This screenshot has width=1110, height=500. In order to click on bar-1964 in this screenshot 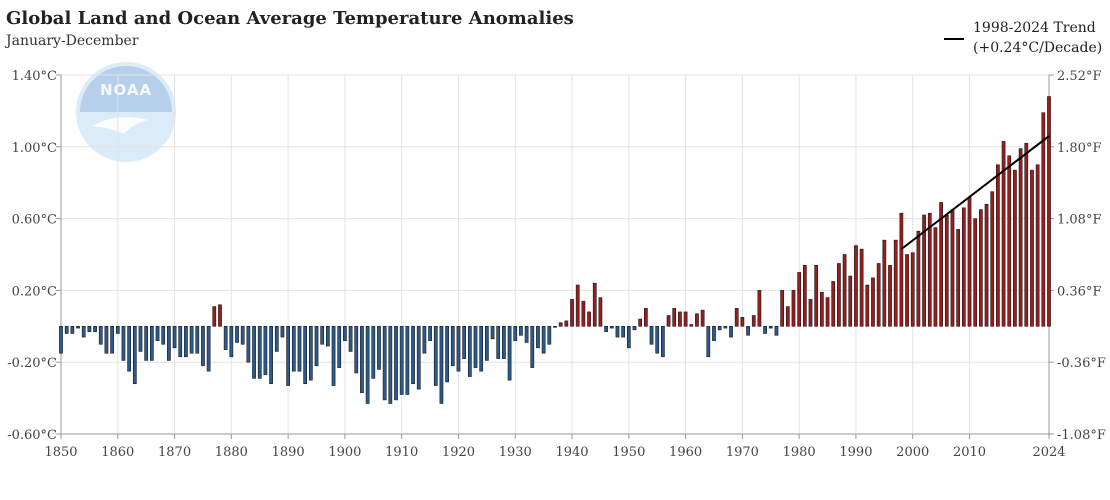, I will do `click(708, 341)`.